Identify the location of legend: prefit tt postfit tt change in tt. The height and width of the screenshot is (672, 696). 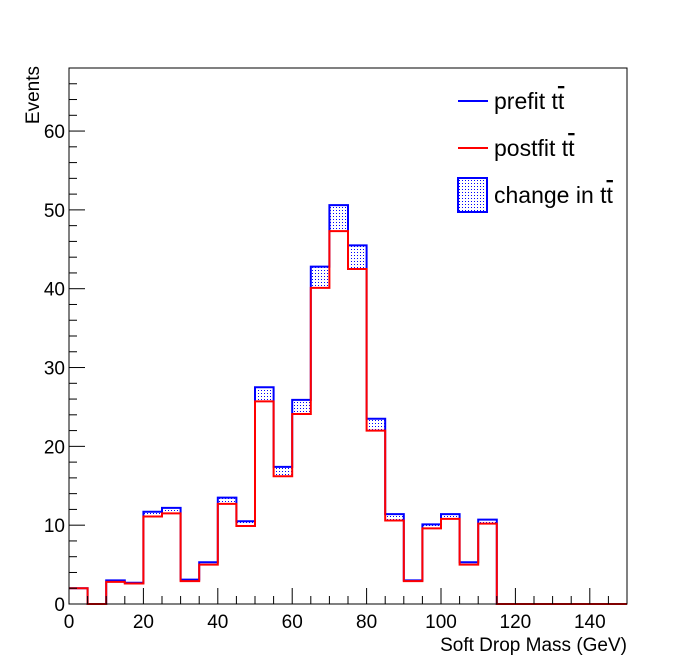
(535, 150).